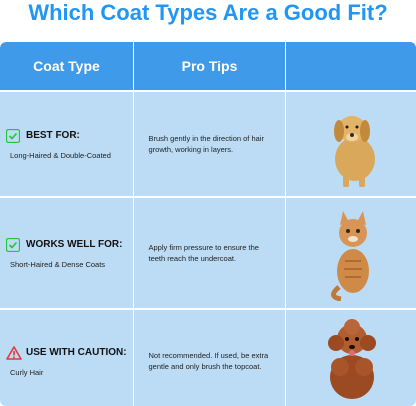 This screenshot has height=406, width=416. What do you see at coordinates (351, 66) in the screenshot?
I see `header-image` at bounding box center [351, 66].